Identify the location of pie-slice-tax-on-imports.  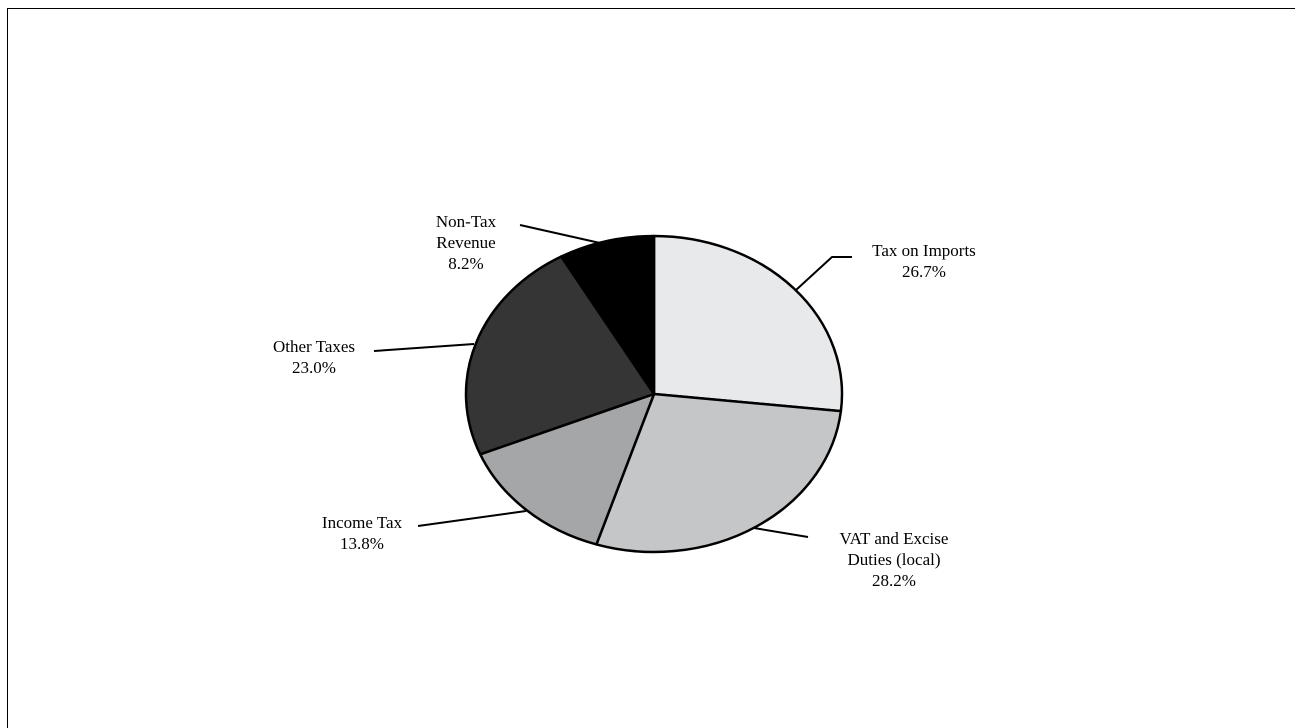
(748, 323).